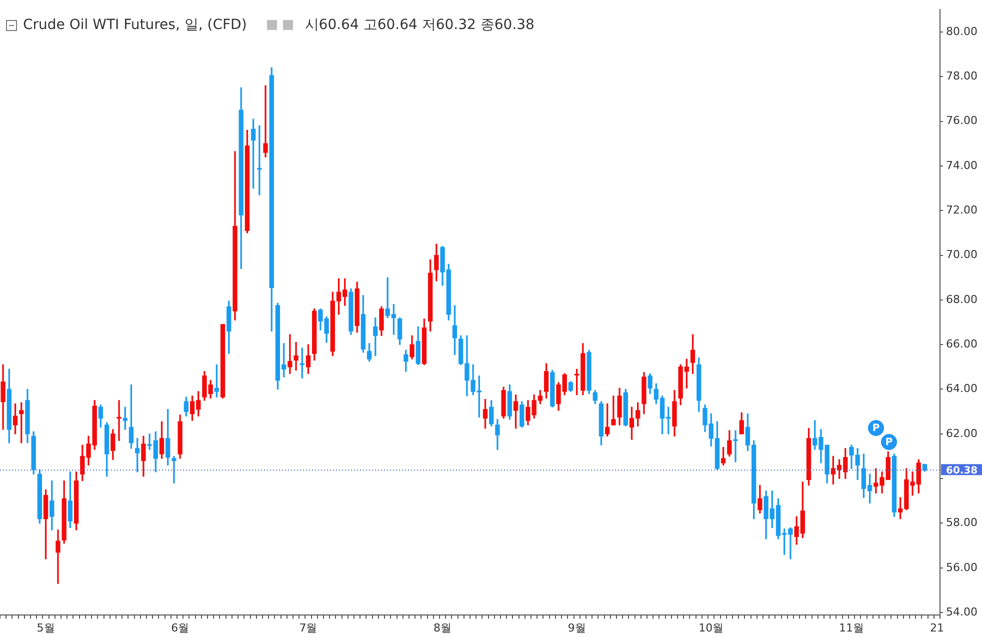 This screenshot has height=638, width=982. What do you see at coordinates (962, 567) in the screenshot?
I see `y-tick-label: 56.00` at bounding box center [962, 567].